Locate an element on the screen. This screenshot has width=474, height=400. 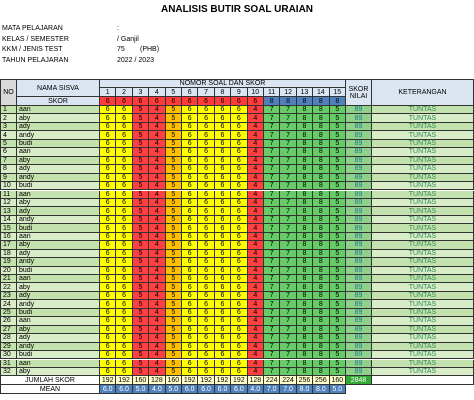
row-no: 7 is located at coordinates (8, 161).